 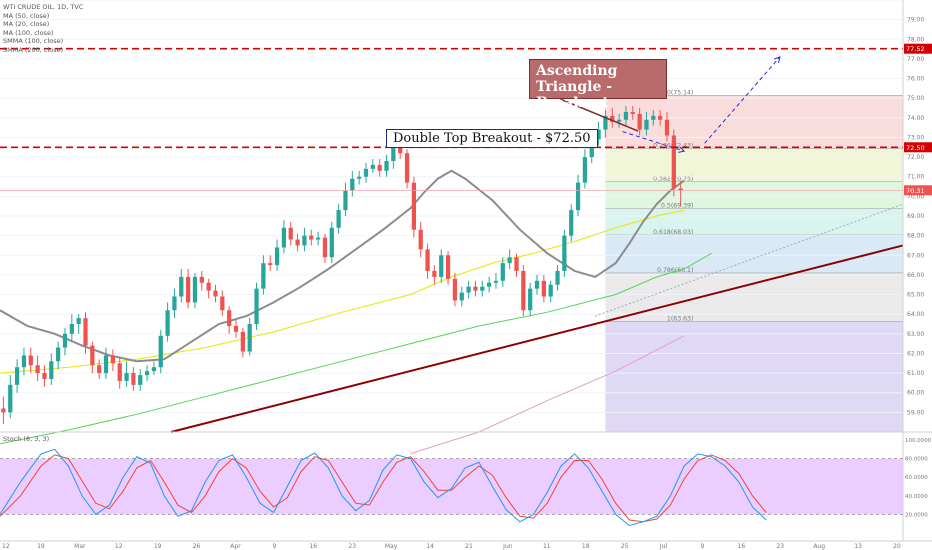 I want to click on projection-arrow, so click(x=742, y=100).